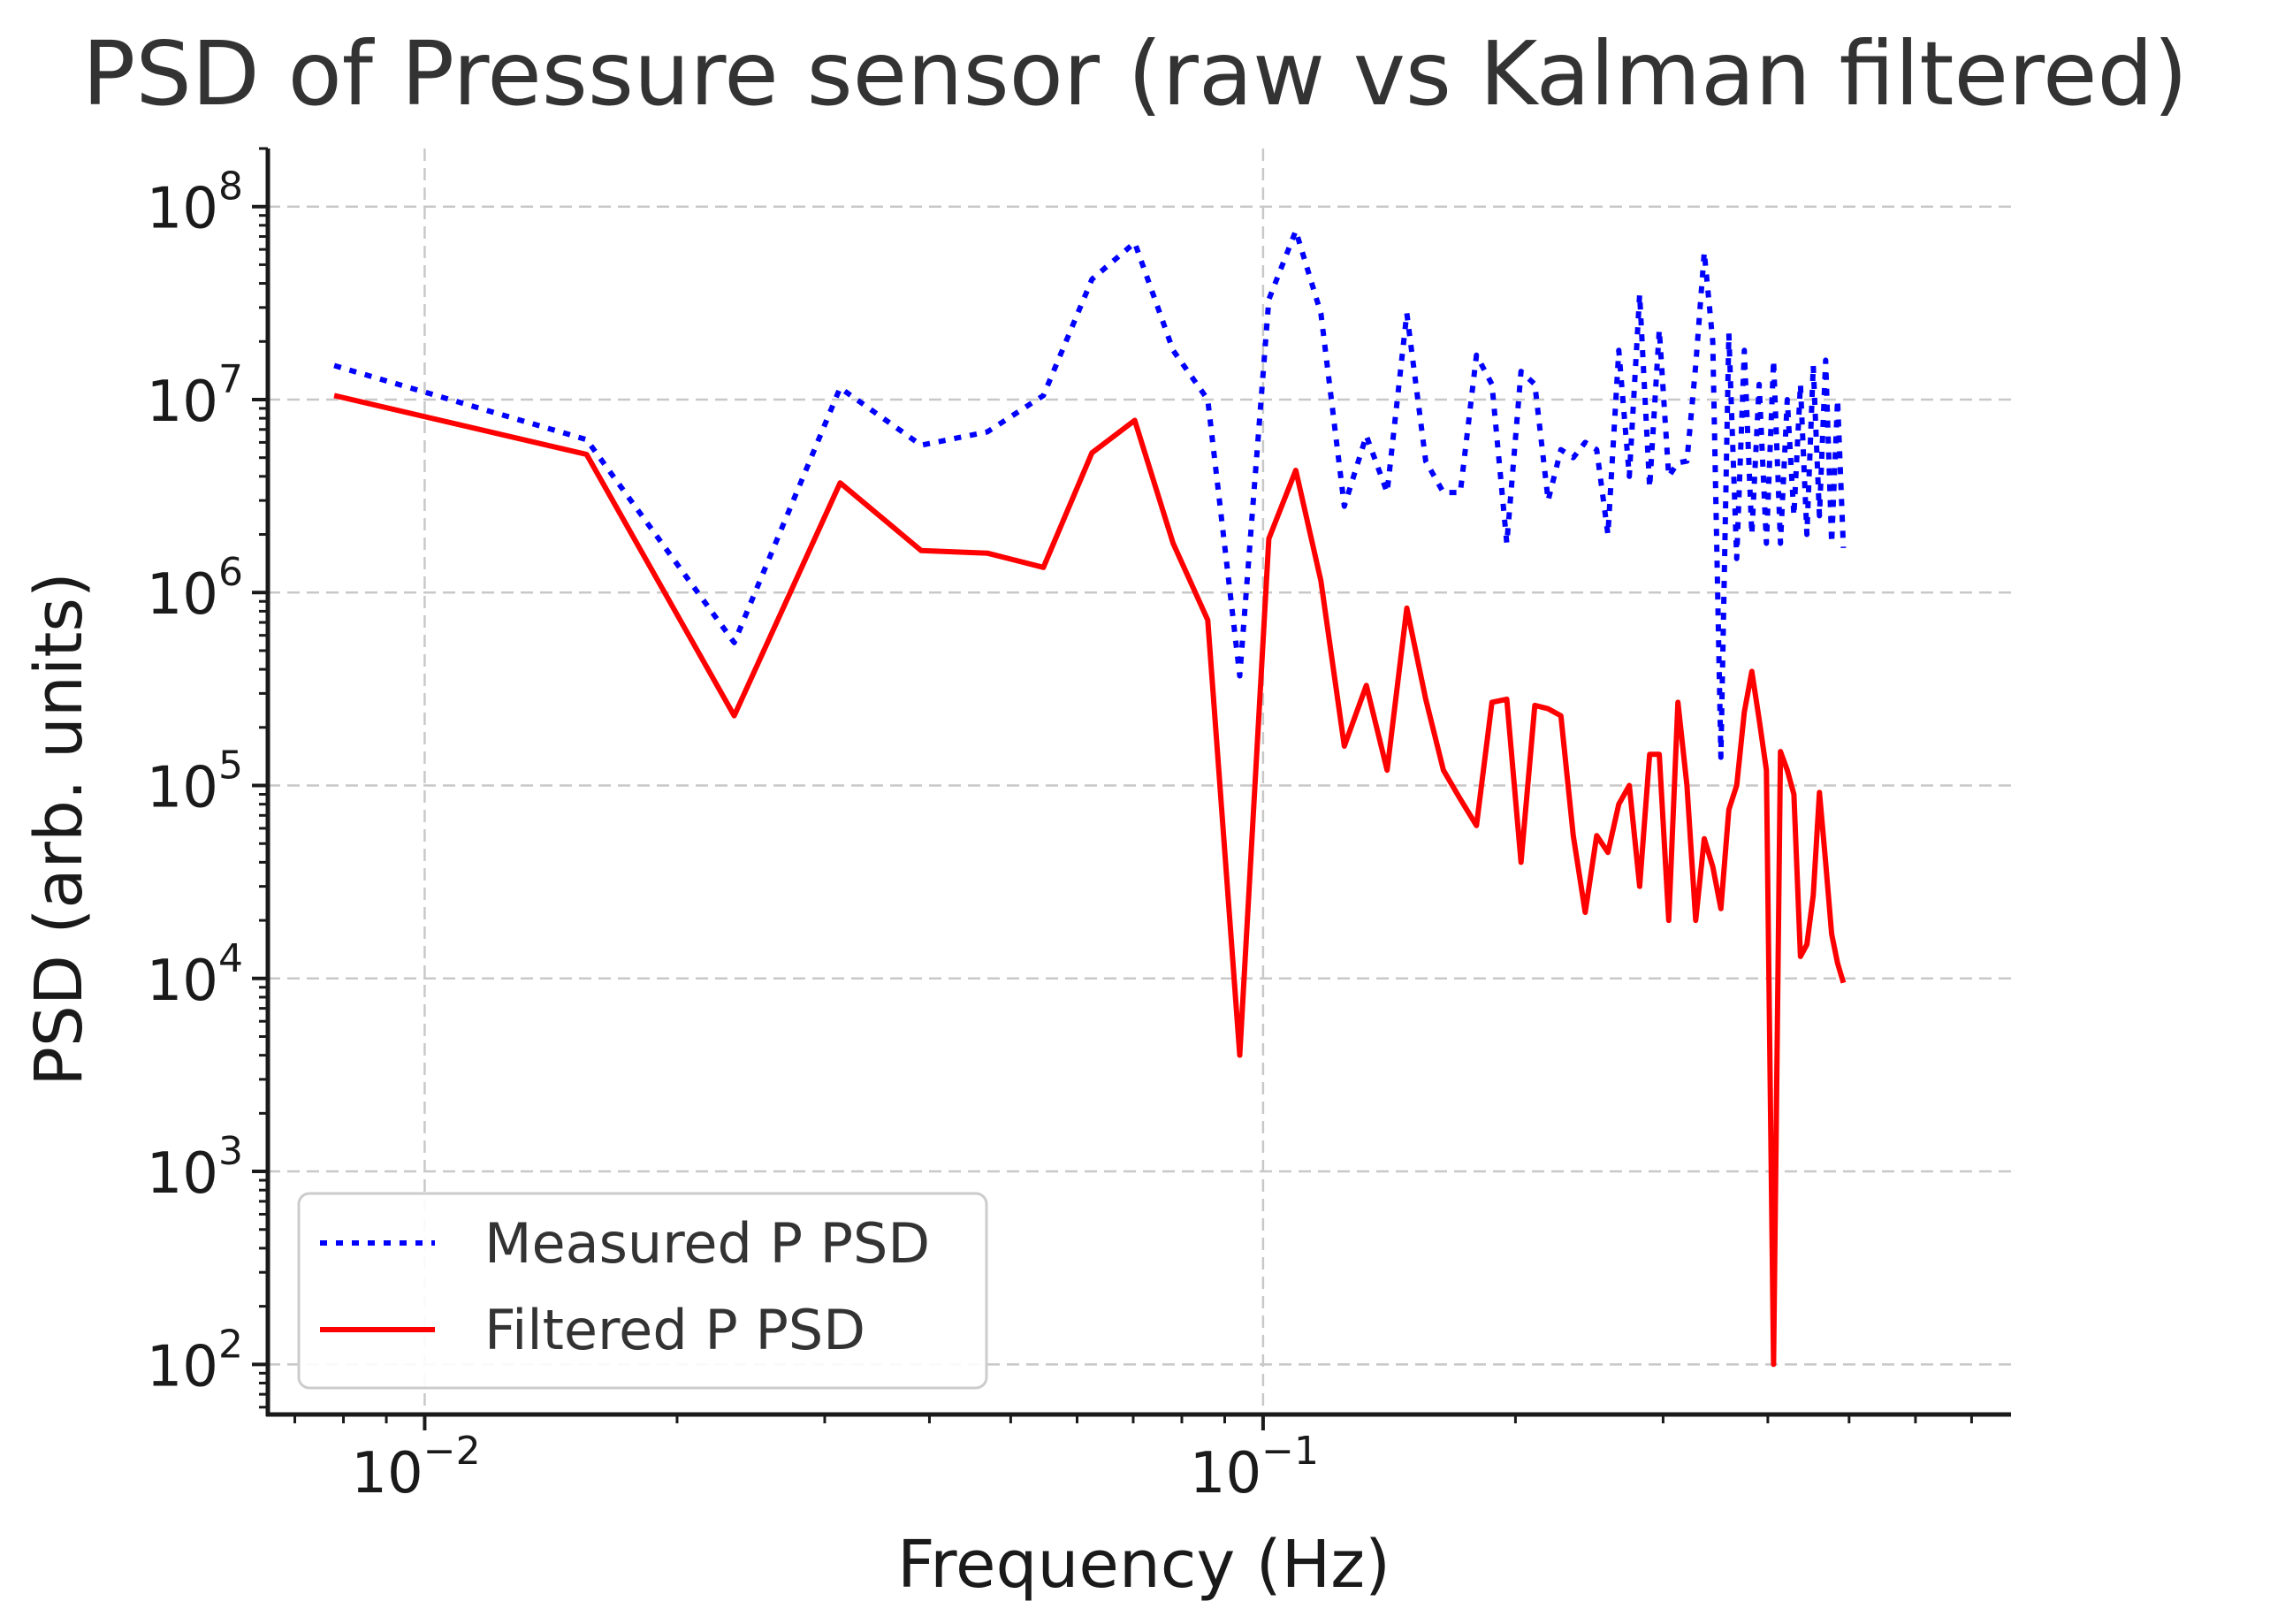 The width and height of the screenshot is (2270, 1624). Describe the element at coordinates (835, 1467) in the screenshot. I see `x-tick-labels: 10⁻² 10⁻¹` at that location.